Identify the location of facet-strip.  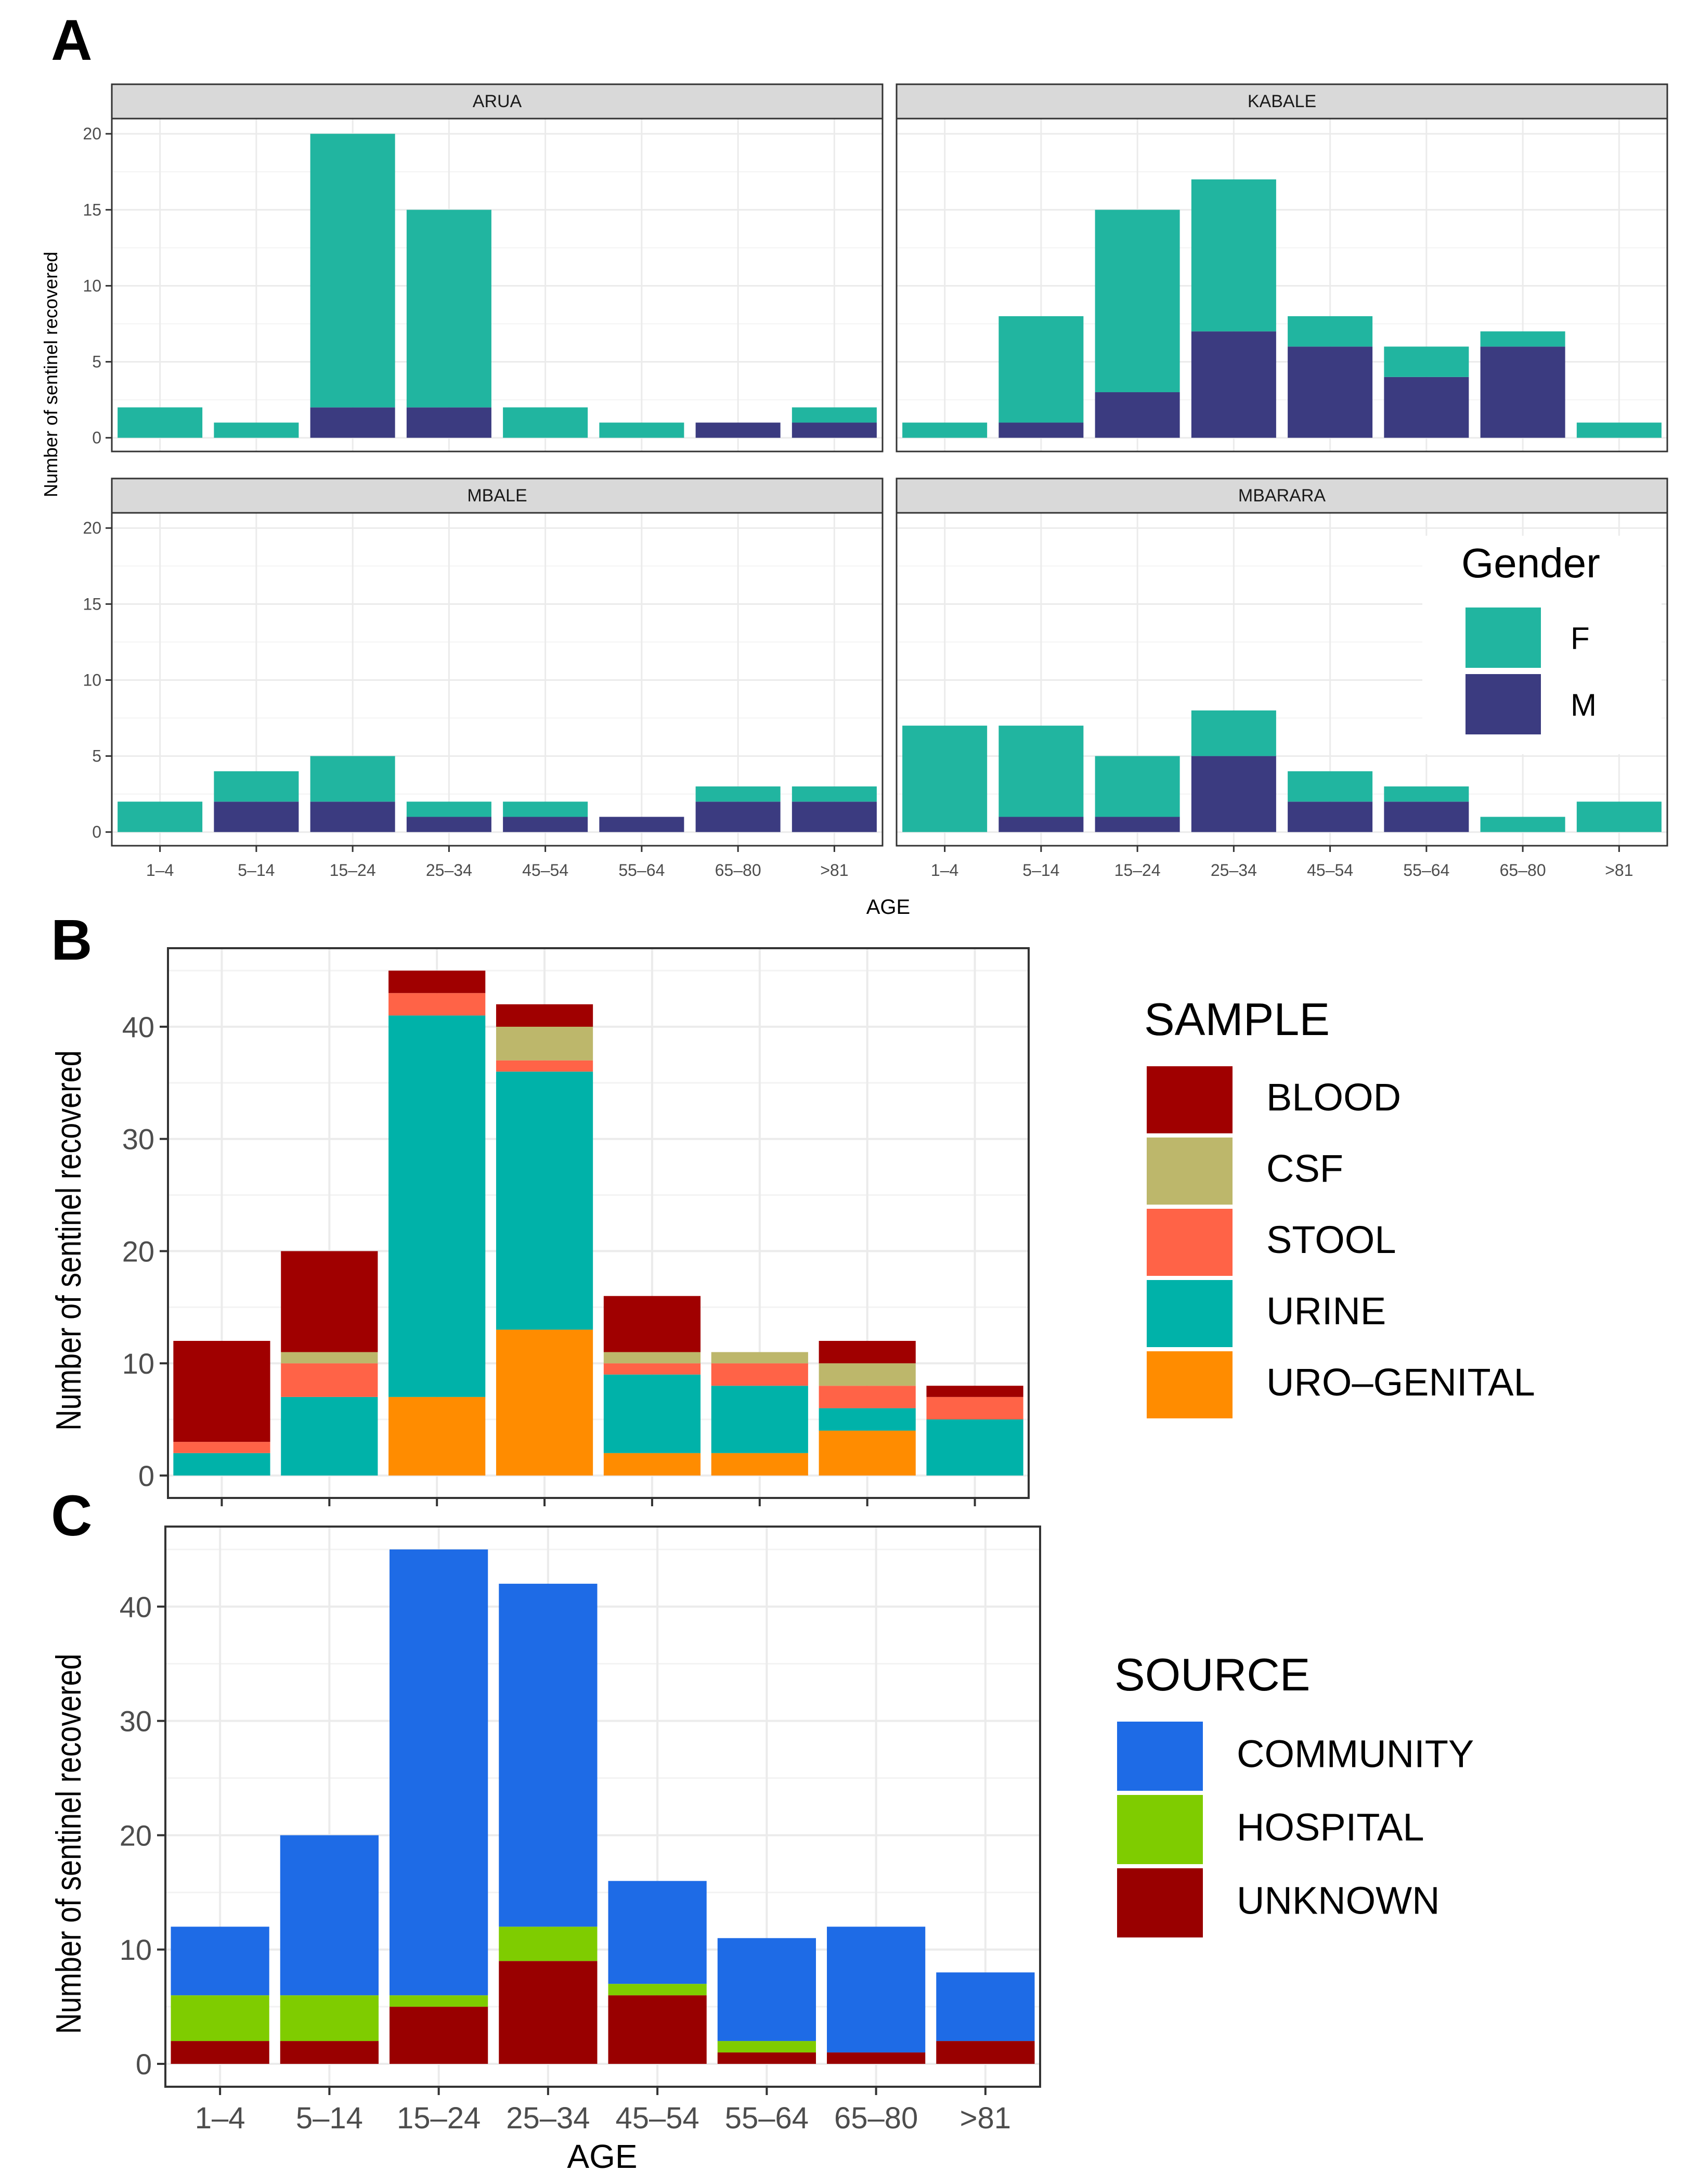
(497, 101).